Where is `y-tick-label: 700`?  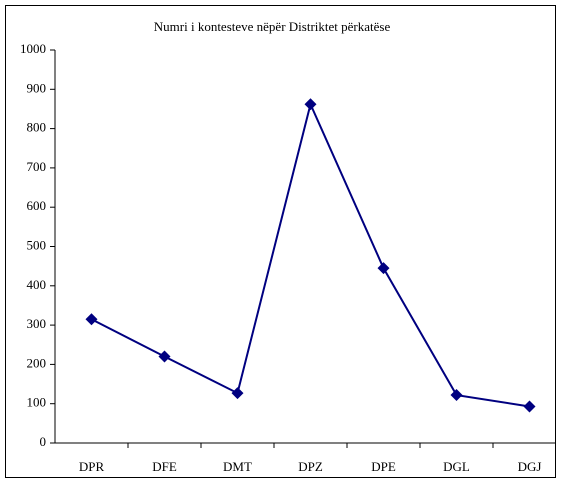 y-tick-label: 700 is located at coordinates (37, 166).